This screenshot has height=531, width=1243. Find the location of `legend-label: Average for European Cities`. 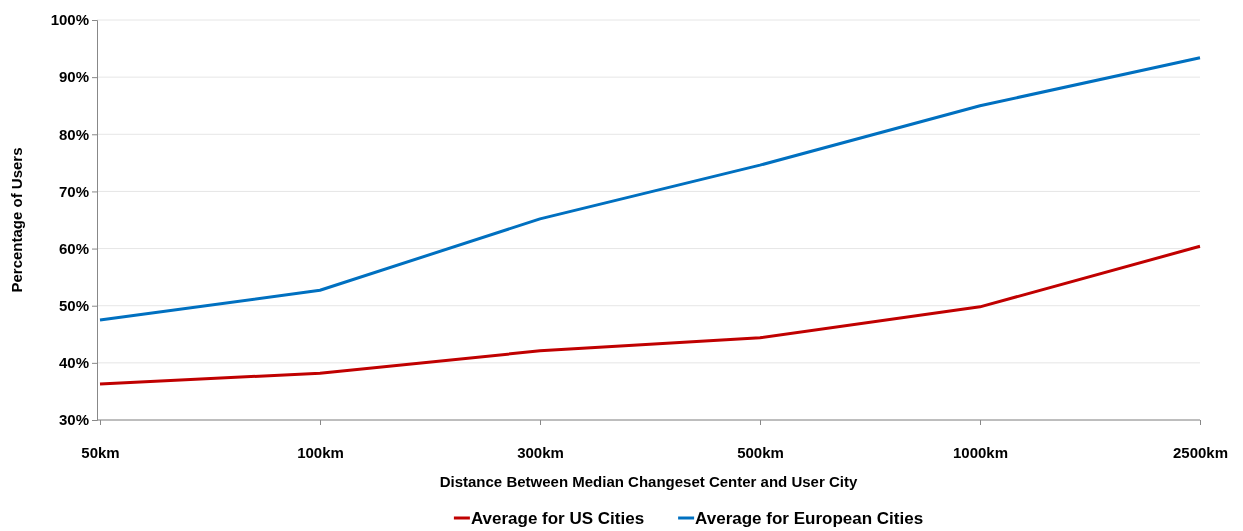

legend-label: Average for European Cities is located at coordinates (809, 518).